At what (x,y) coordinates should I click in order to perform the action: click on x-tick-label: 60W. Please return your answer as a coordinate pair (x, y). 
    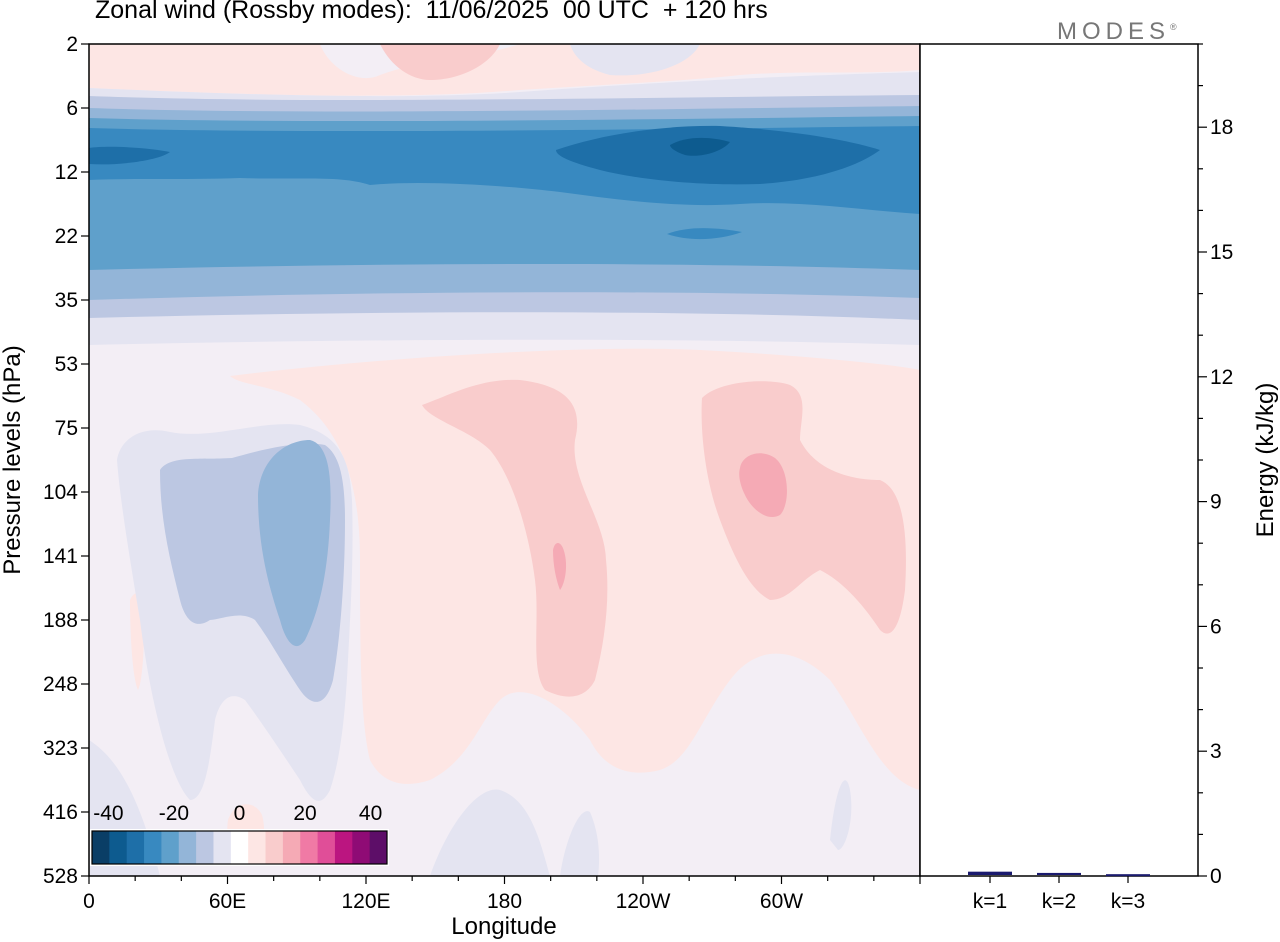
    Looking at the image, I should click on (781, 901).